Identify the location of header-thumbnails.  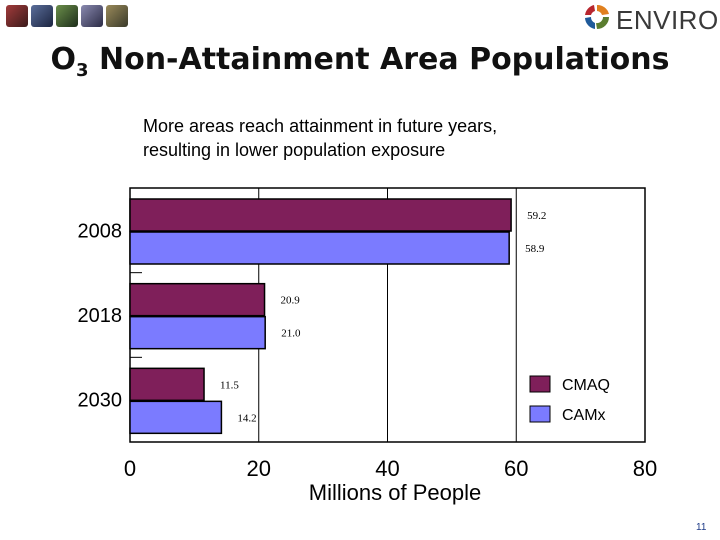
(67, 16).